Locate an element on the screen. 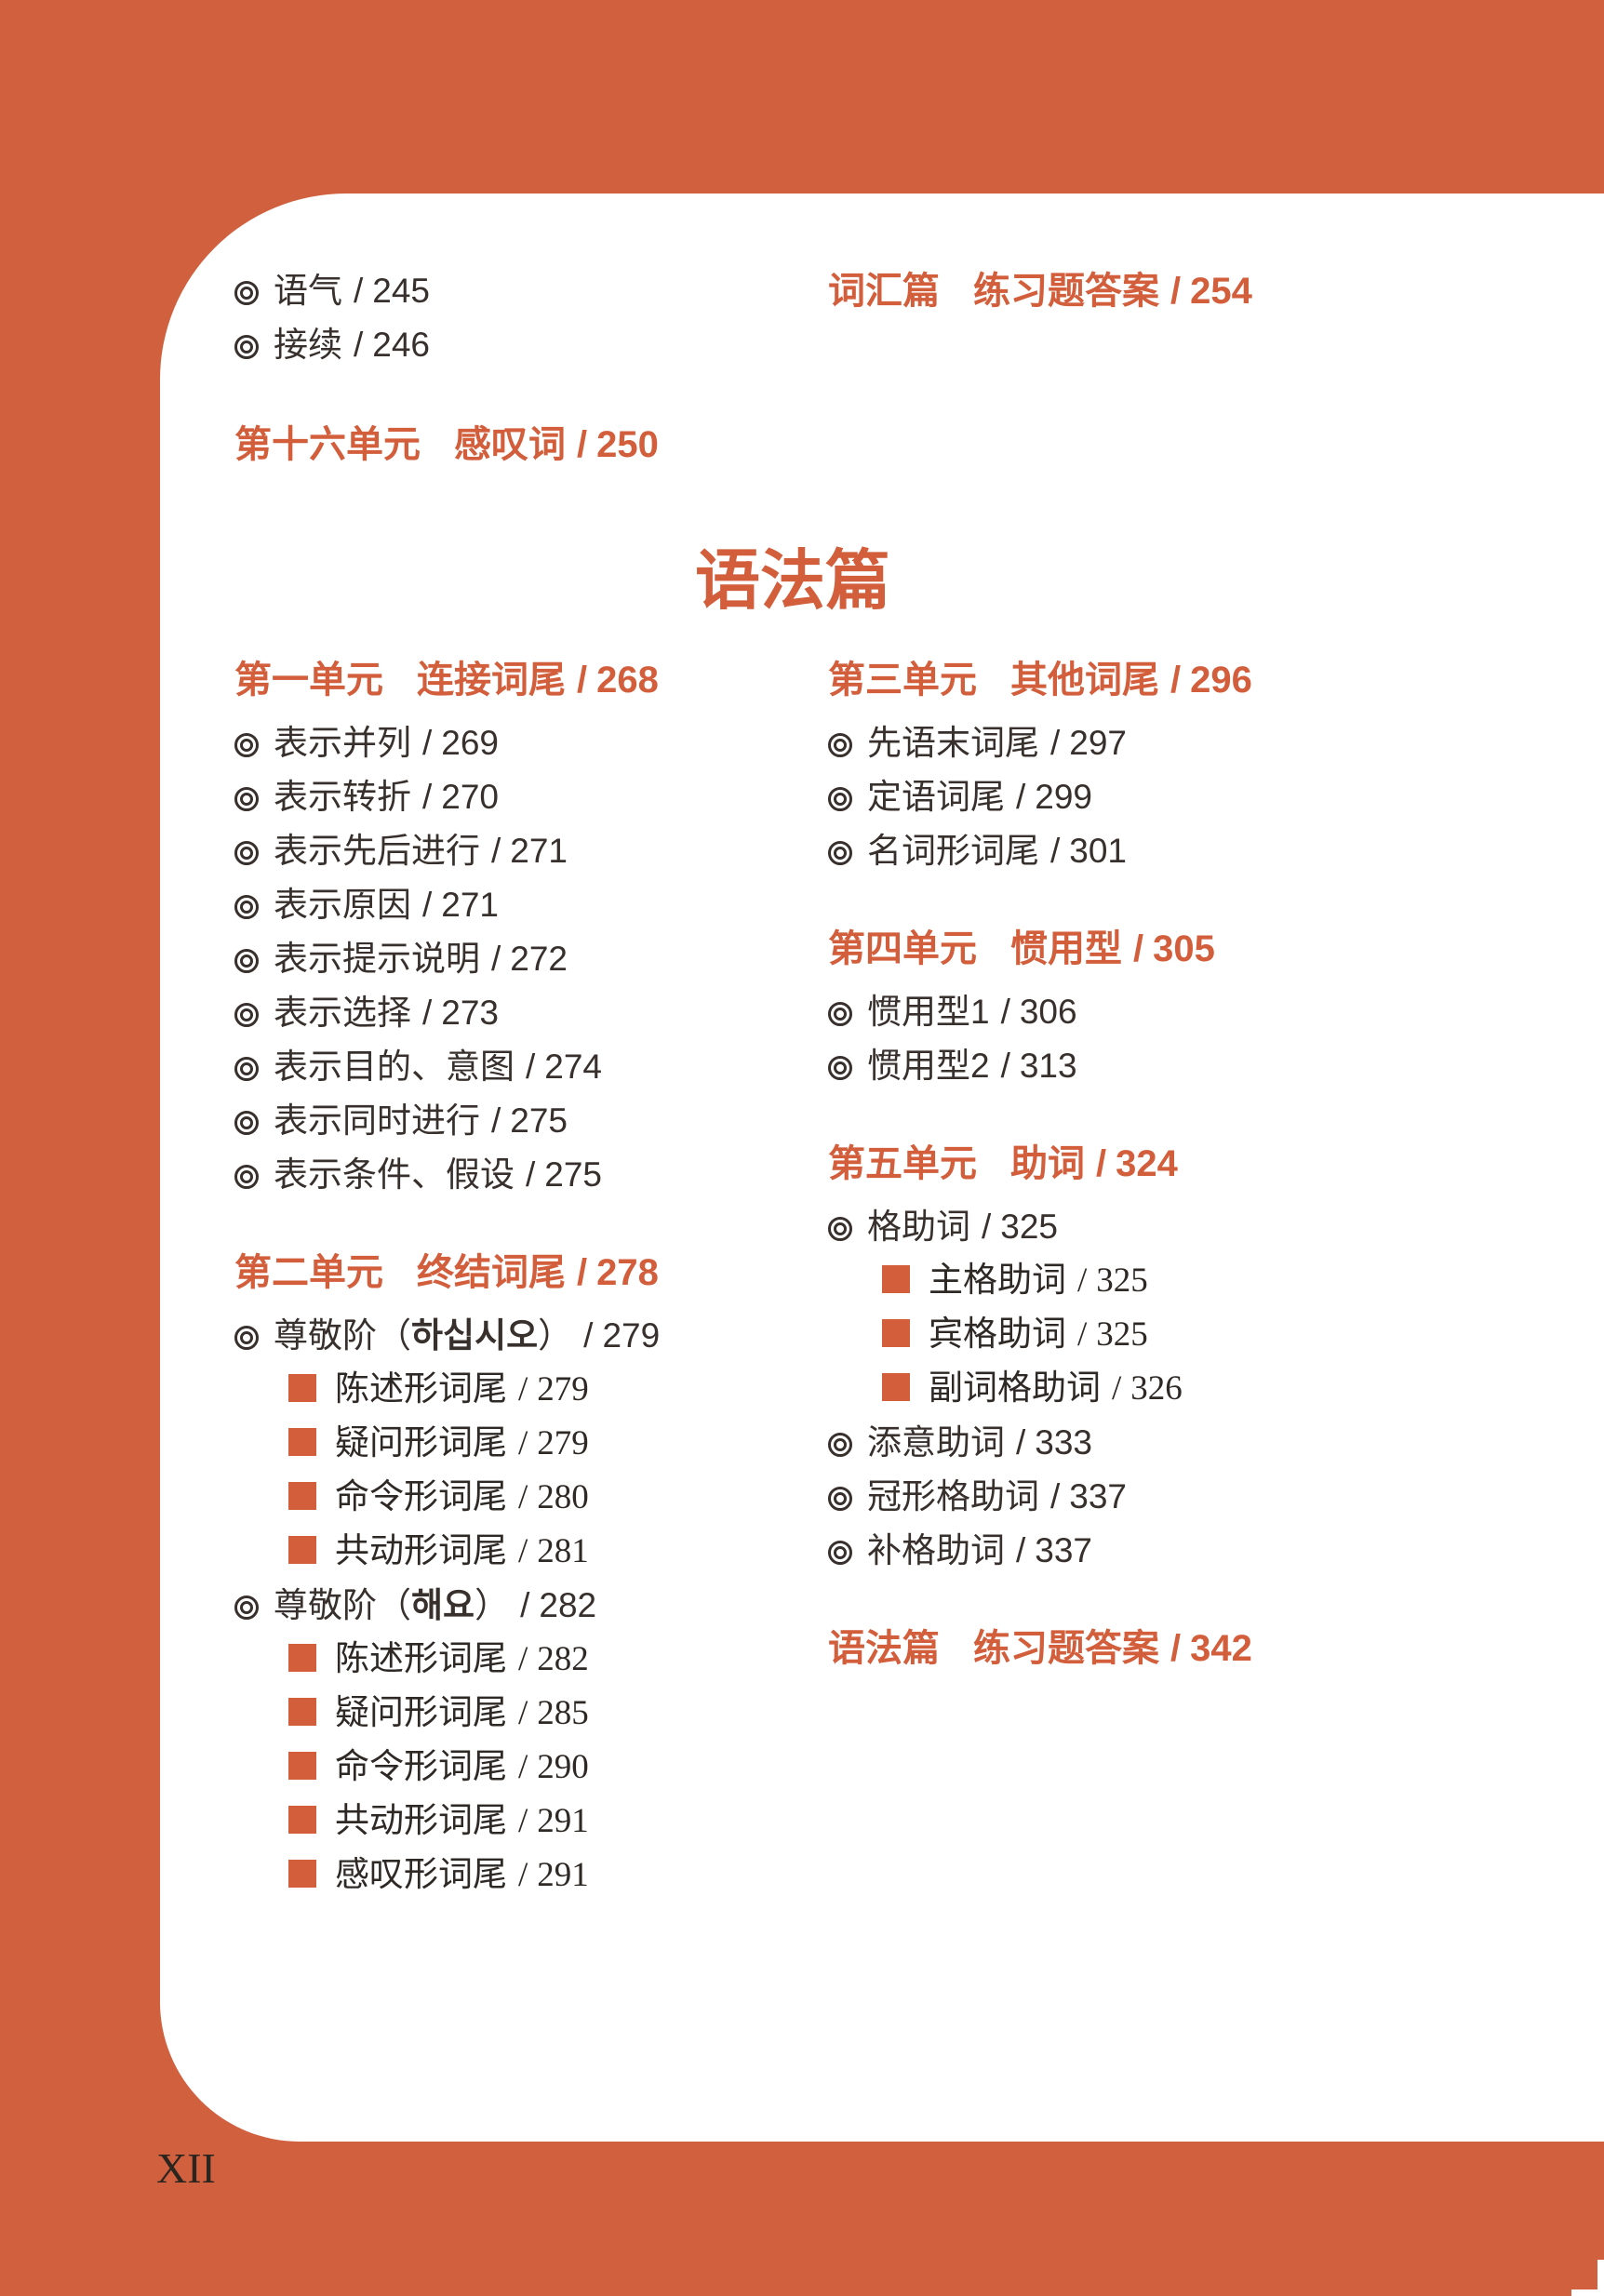 This screenshot has height=2296, width=1604. toc-subentry: 命令形词尾 /290 is located at coordinates (447, 1768).